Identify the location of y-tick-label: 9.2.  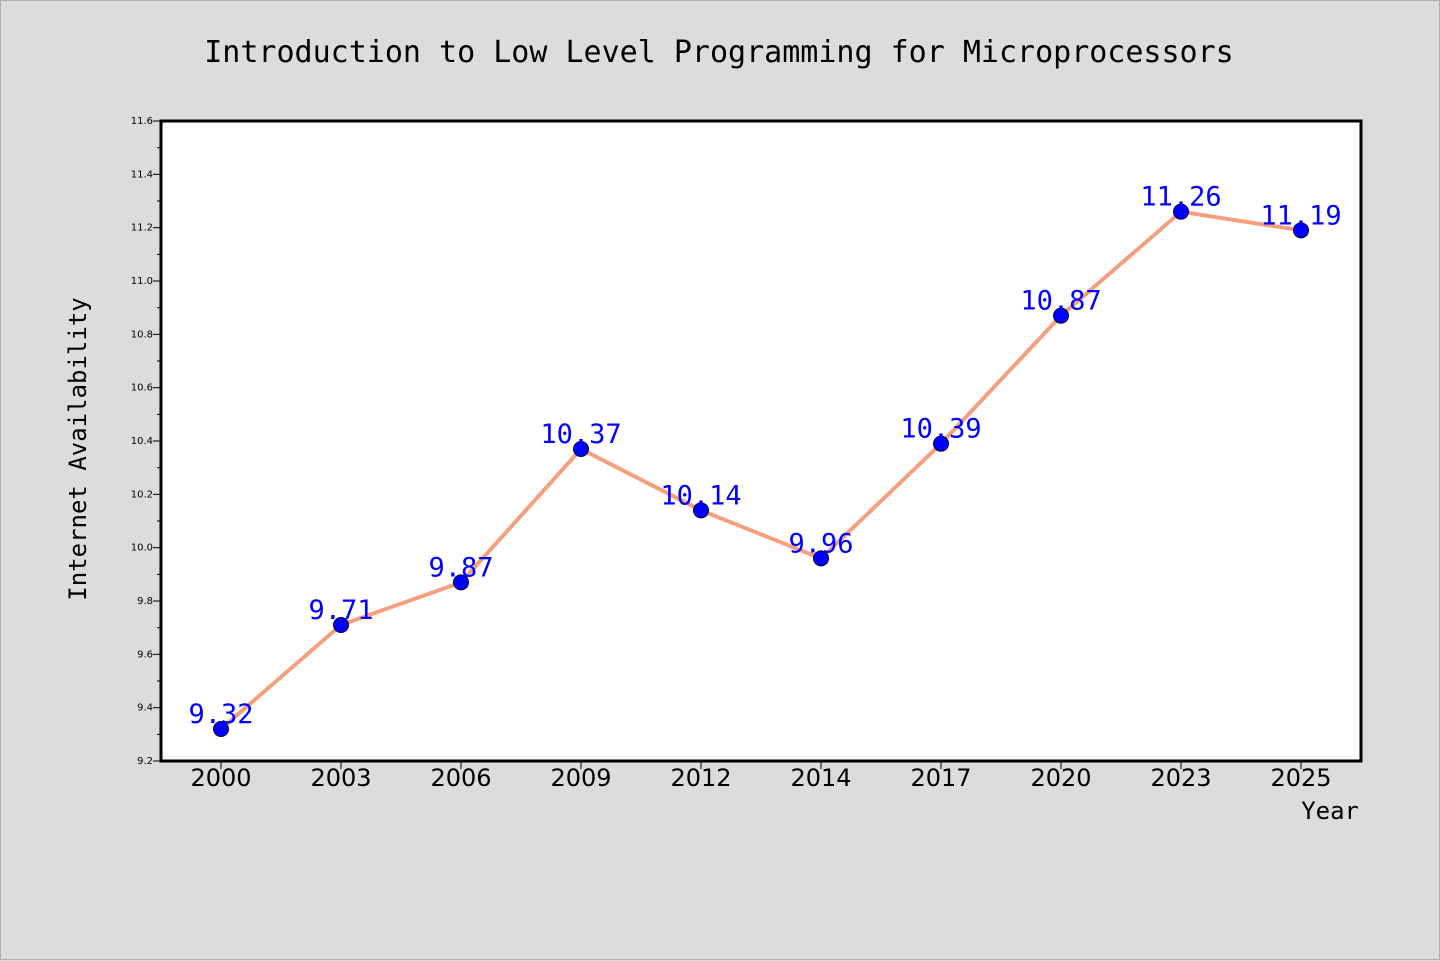
(145, 761).